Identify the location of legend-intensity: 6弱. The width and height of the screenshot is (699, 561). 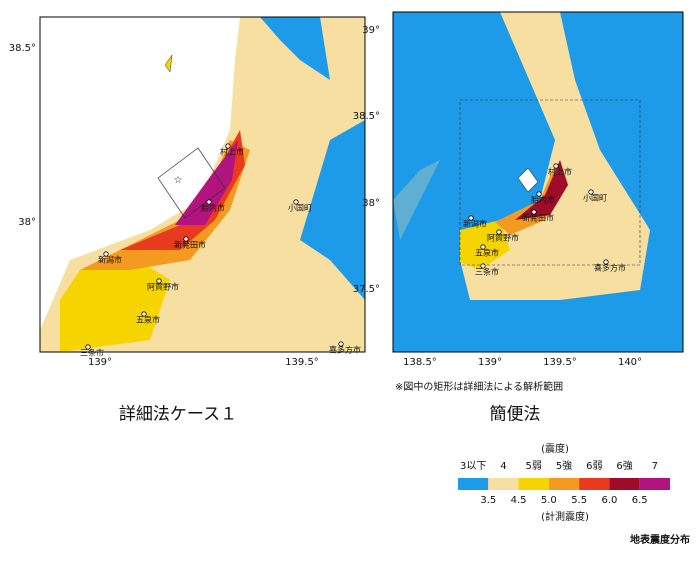
(594, 466).